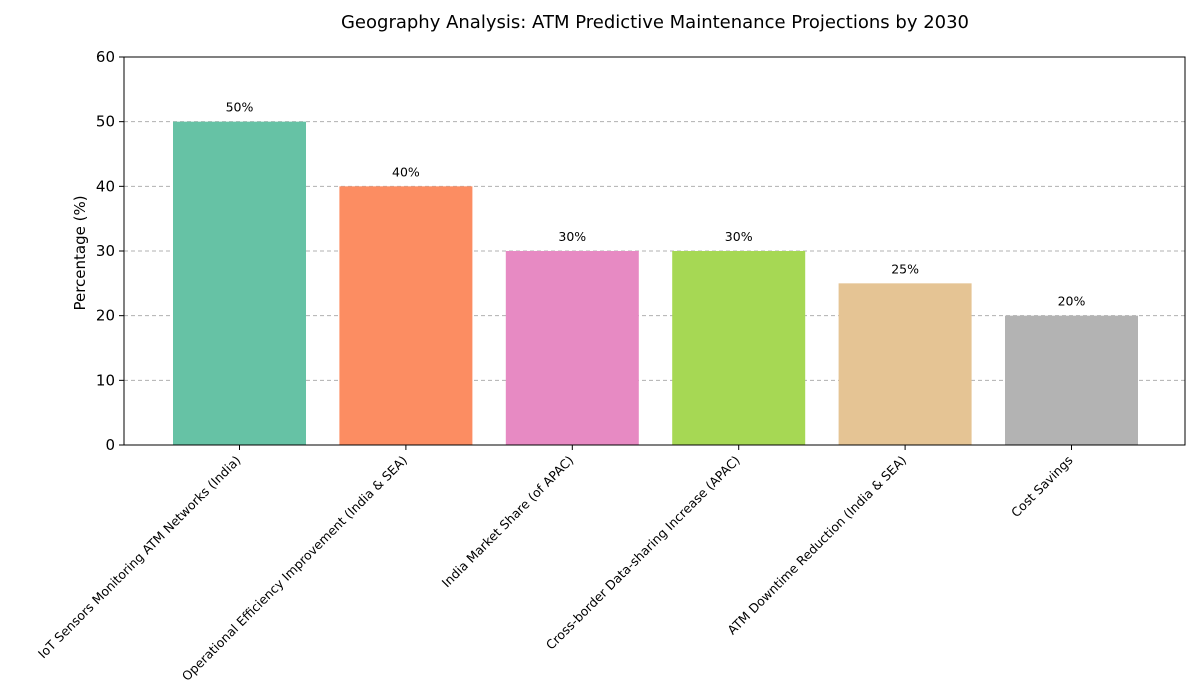  I want to click on y-axis-label: Percentage (%), so click(80, 252).